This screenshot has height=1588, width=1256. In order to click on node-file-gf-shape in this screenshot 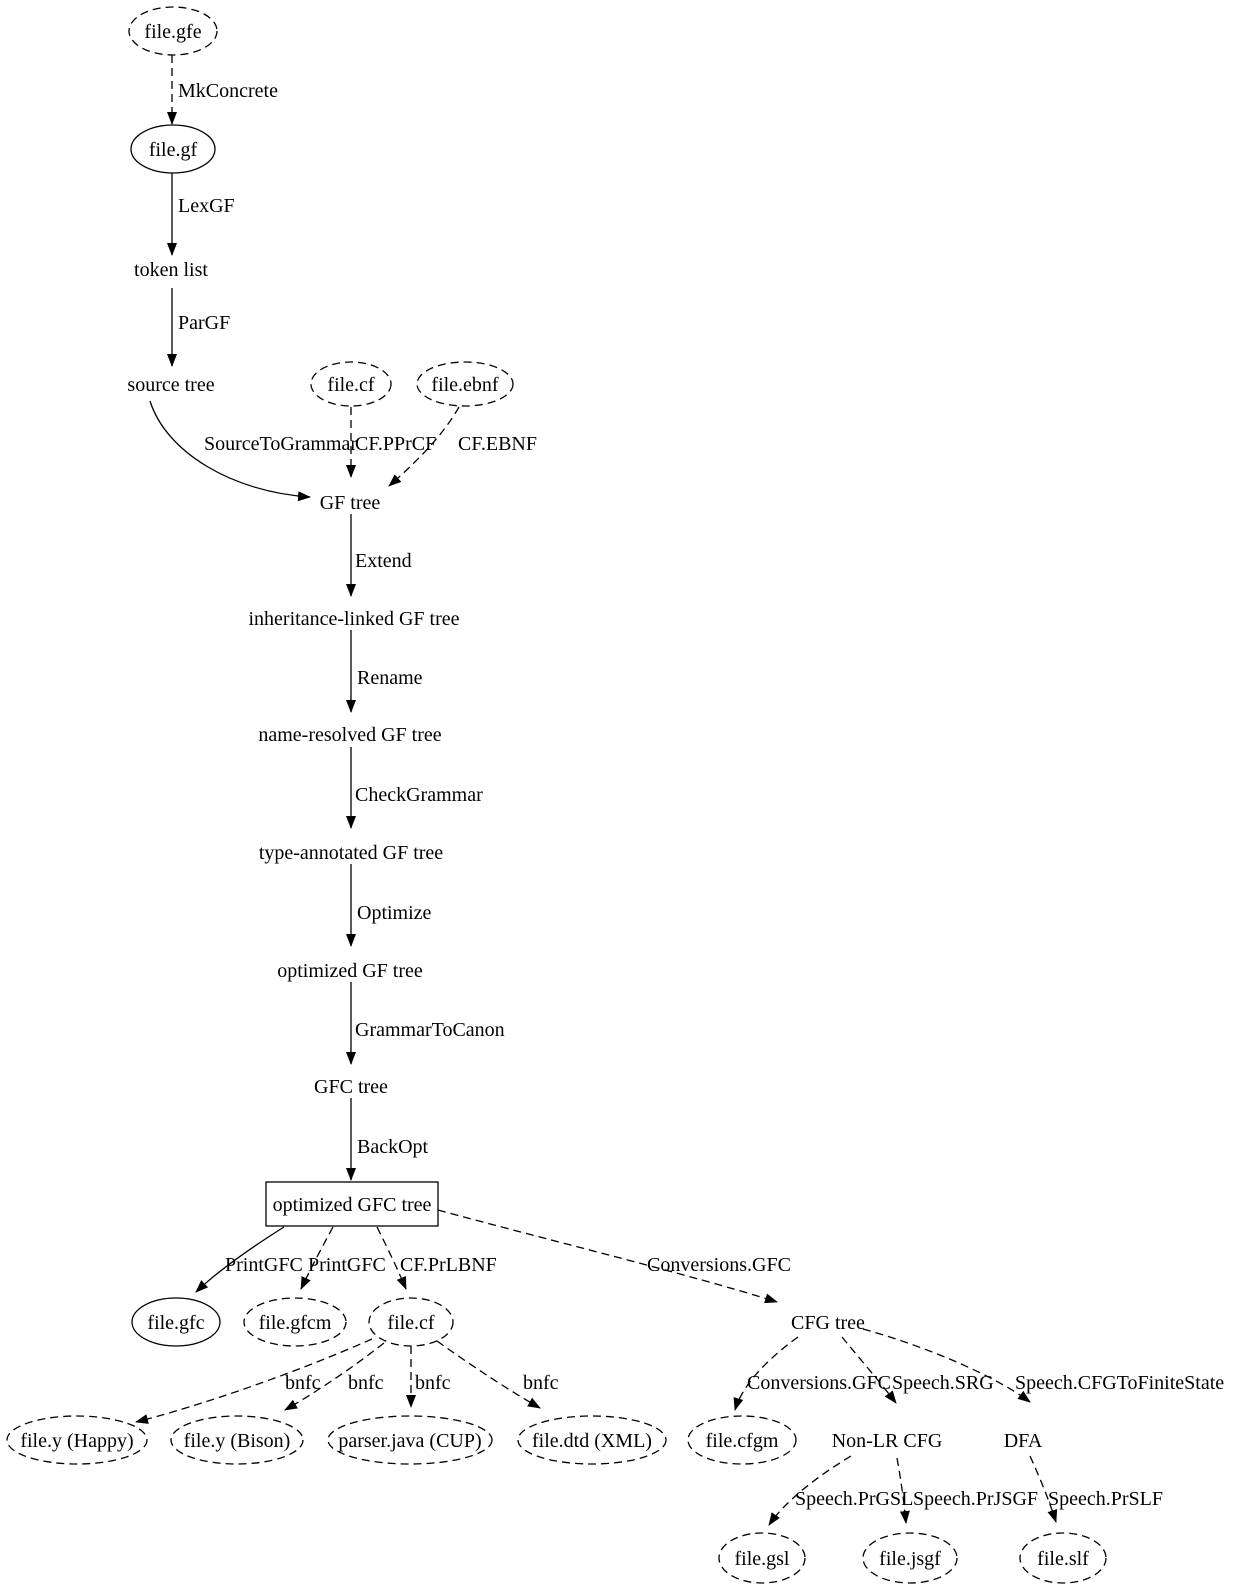, I will do `click(173, 149)`.